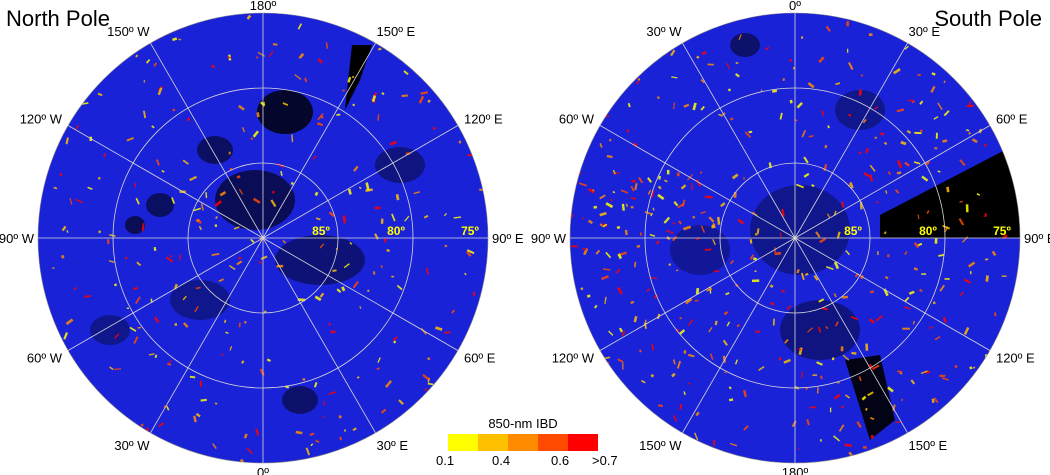  Describe the element at coordinates (605, 460) in the screenshot. I see `legend-tick: >0.7` at that location.